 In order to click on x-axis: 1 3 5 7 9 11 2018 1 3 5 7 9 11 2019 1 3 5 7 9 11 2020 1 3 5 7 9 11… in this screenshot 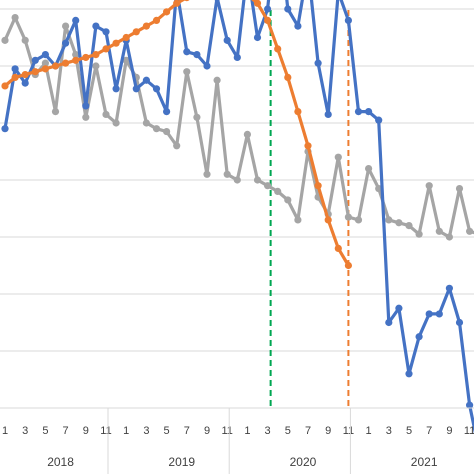, I will do `click(237, 440)`.